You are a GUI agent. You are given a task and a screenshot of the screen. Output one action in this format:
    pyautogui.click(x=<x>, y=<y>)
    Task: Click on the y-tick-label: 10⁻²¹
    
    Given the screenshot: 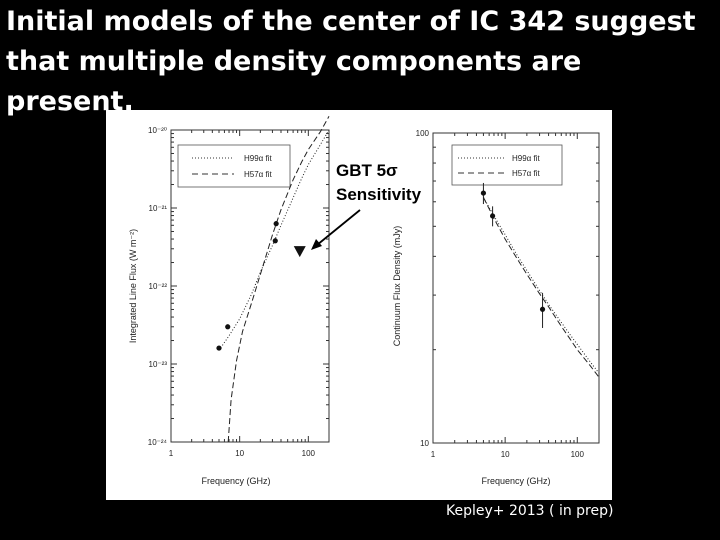 What is the action you would take?
    pyautogui.click(x=158, y=208)
    